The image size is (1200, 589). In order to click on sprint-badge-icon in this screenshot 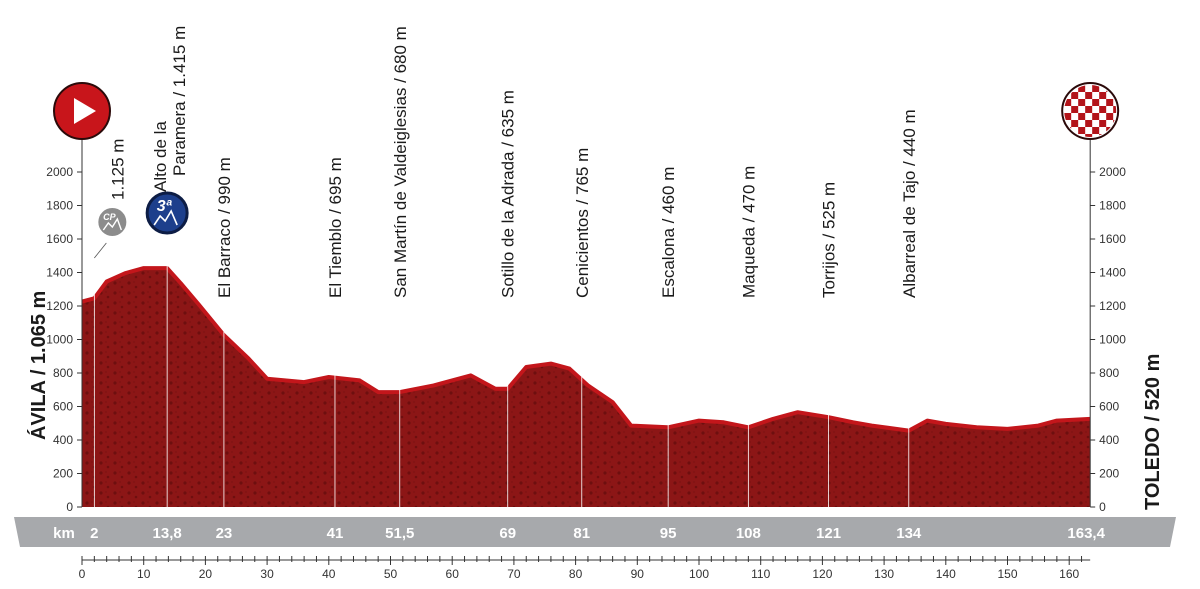, I will do `click(112, 222)`.